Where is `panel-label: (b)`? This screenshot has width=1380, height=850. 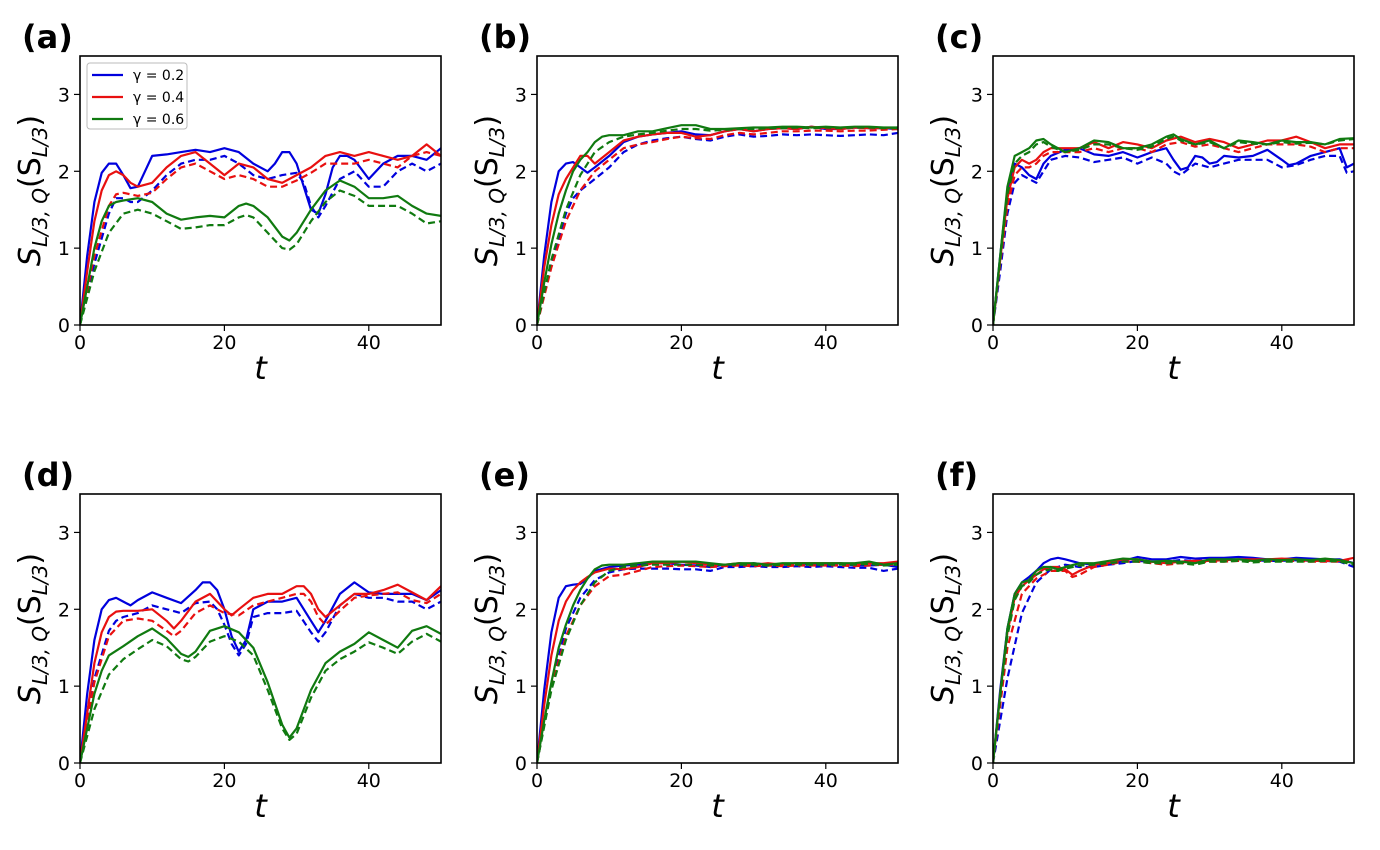
panel-label: (b) is located at coordinates (505, 37).